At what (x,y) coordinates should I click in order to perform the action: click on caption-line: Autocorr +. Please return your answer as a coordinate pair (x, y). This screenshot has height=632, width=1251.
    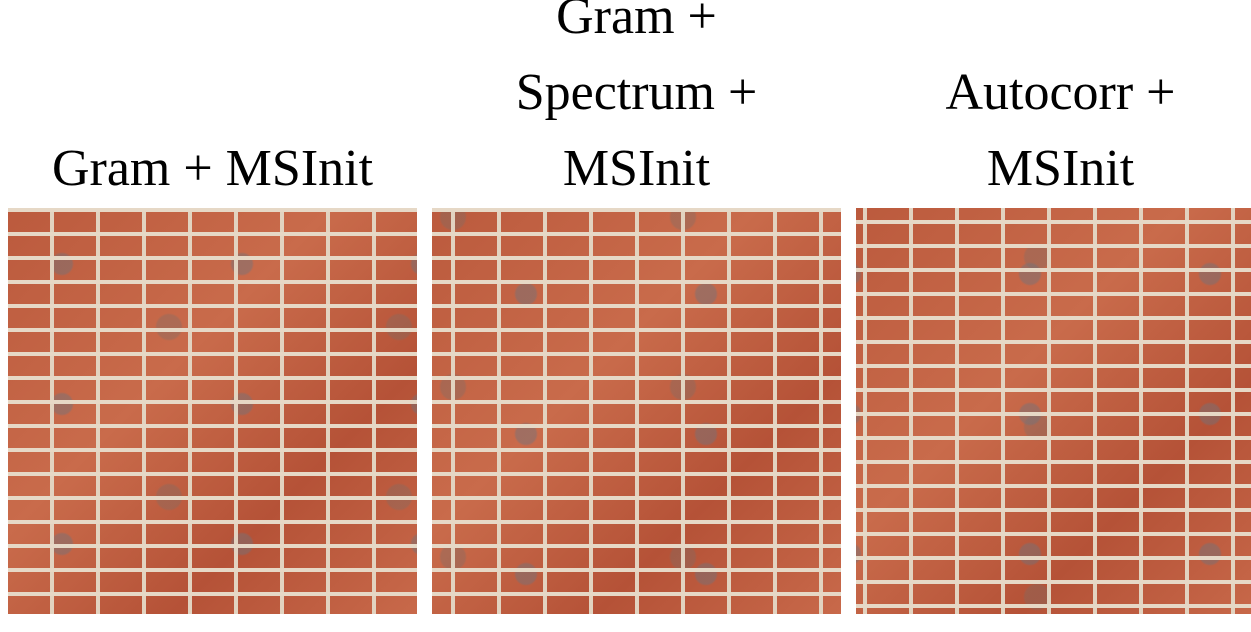
    Looking at the image, I should click on (1060, 92).